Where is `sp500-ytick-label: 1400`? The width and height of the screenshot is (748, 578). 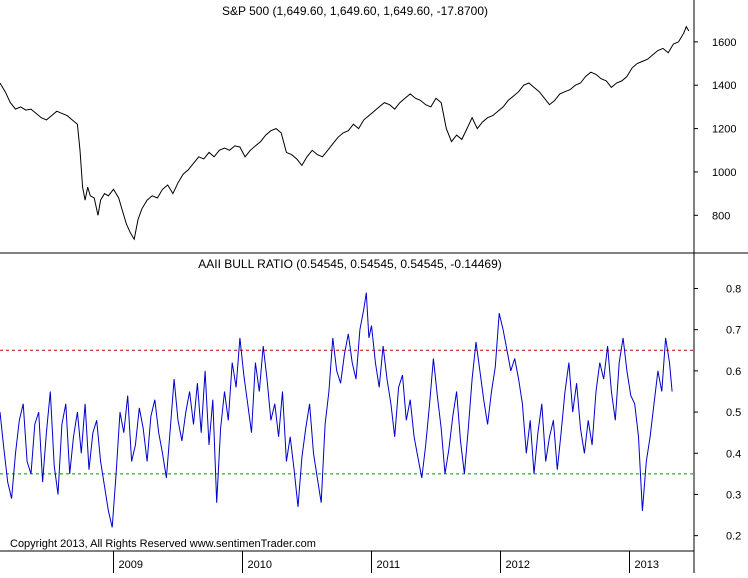 sp500-ytick-label: 1400 is located at coordinates (724, 86).